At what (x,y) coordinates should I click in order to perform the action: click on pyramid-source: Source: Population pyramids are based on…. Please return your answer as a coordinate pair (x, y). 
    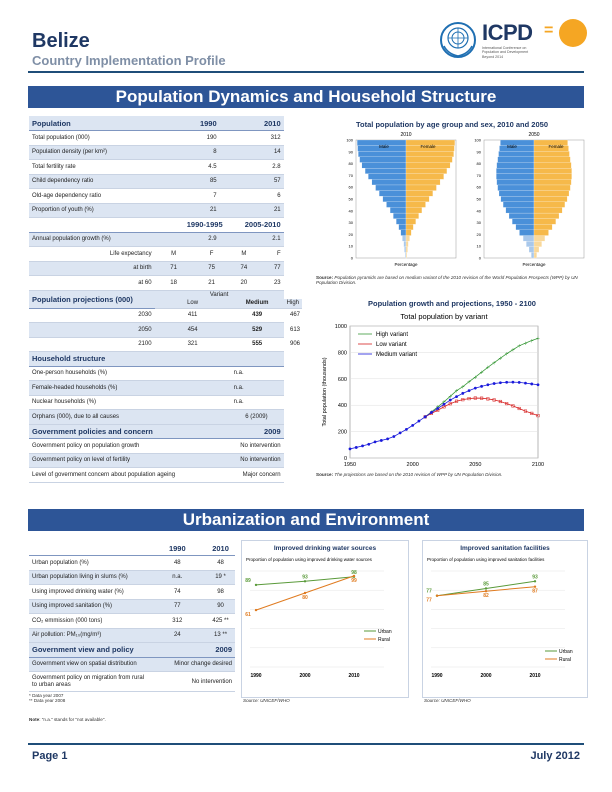
    Looking at the image, I should click on (451, 280).